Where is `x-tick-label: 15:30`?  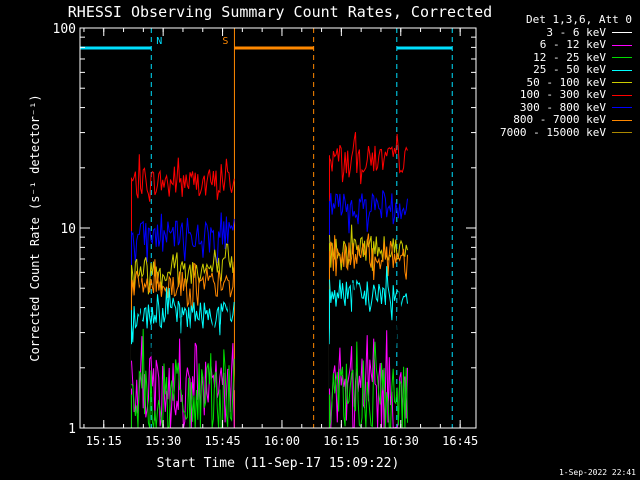
x-tick-label: 15:30 is located at coordinates (163, 441).